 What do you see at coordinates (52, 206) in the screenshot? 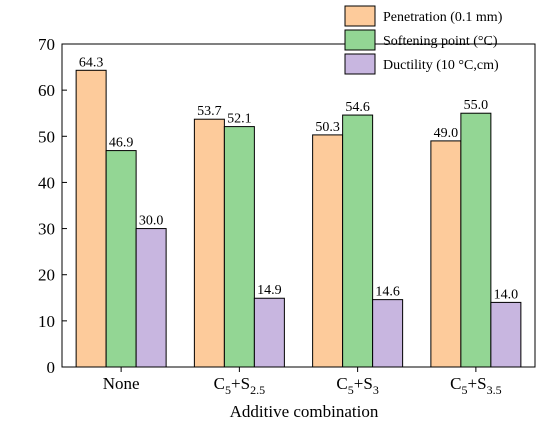
I see `y-axis-ticks: 0 10 20 30 40 50 60 70` at bounding box center [52, 206].